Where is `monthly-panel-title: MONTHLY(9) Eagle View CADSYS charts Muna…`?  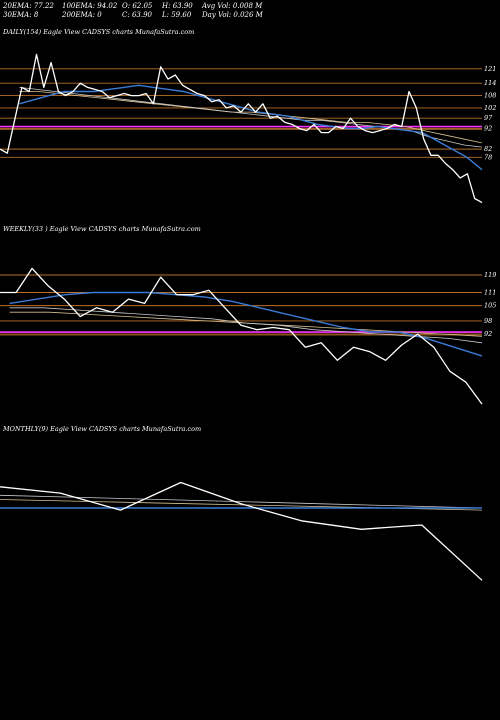
monthly-panel-title: MONTHLY(9) Eagle View CADSYS charts Muna… is located at coordinates (102, 429).